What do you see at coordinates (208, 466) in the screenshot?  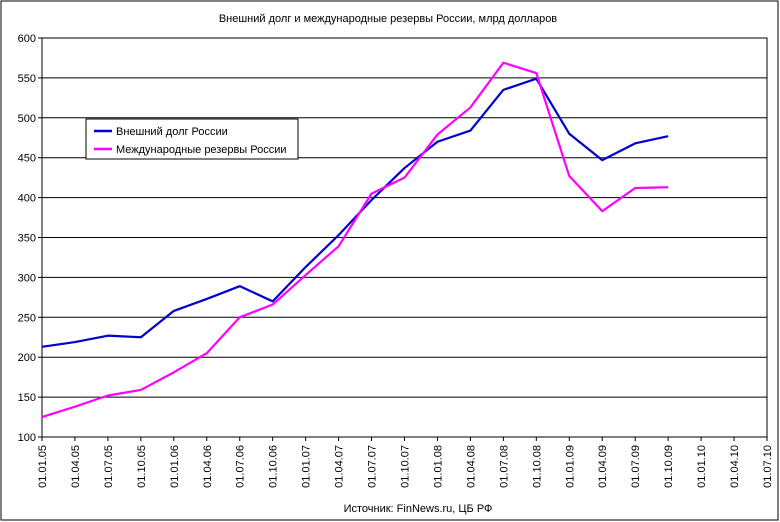 I see `x-tick-label-5: 01.04.06` at bounding box center [208, 466].